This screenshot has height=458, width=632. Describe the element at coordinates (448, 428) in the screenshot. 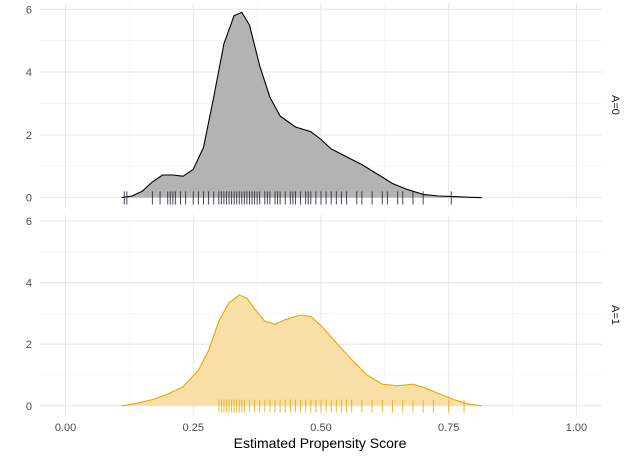

I see `x-tick-label: 0.75` at that location.